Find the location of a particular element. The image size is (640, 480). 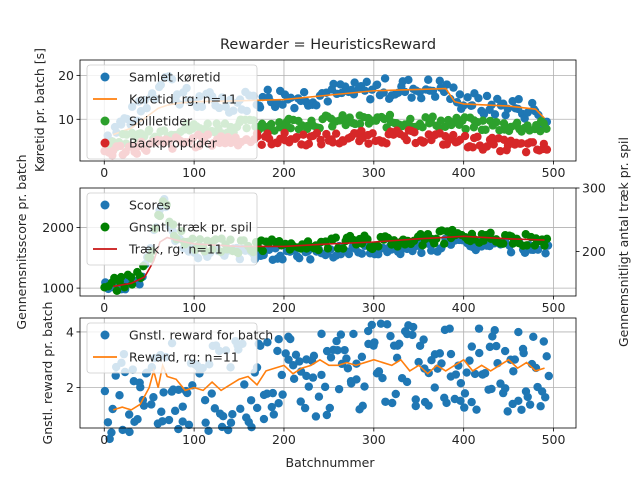

legend-item: Backproptider is located at coordinates (159, 143).